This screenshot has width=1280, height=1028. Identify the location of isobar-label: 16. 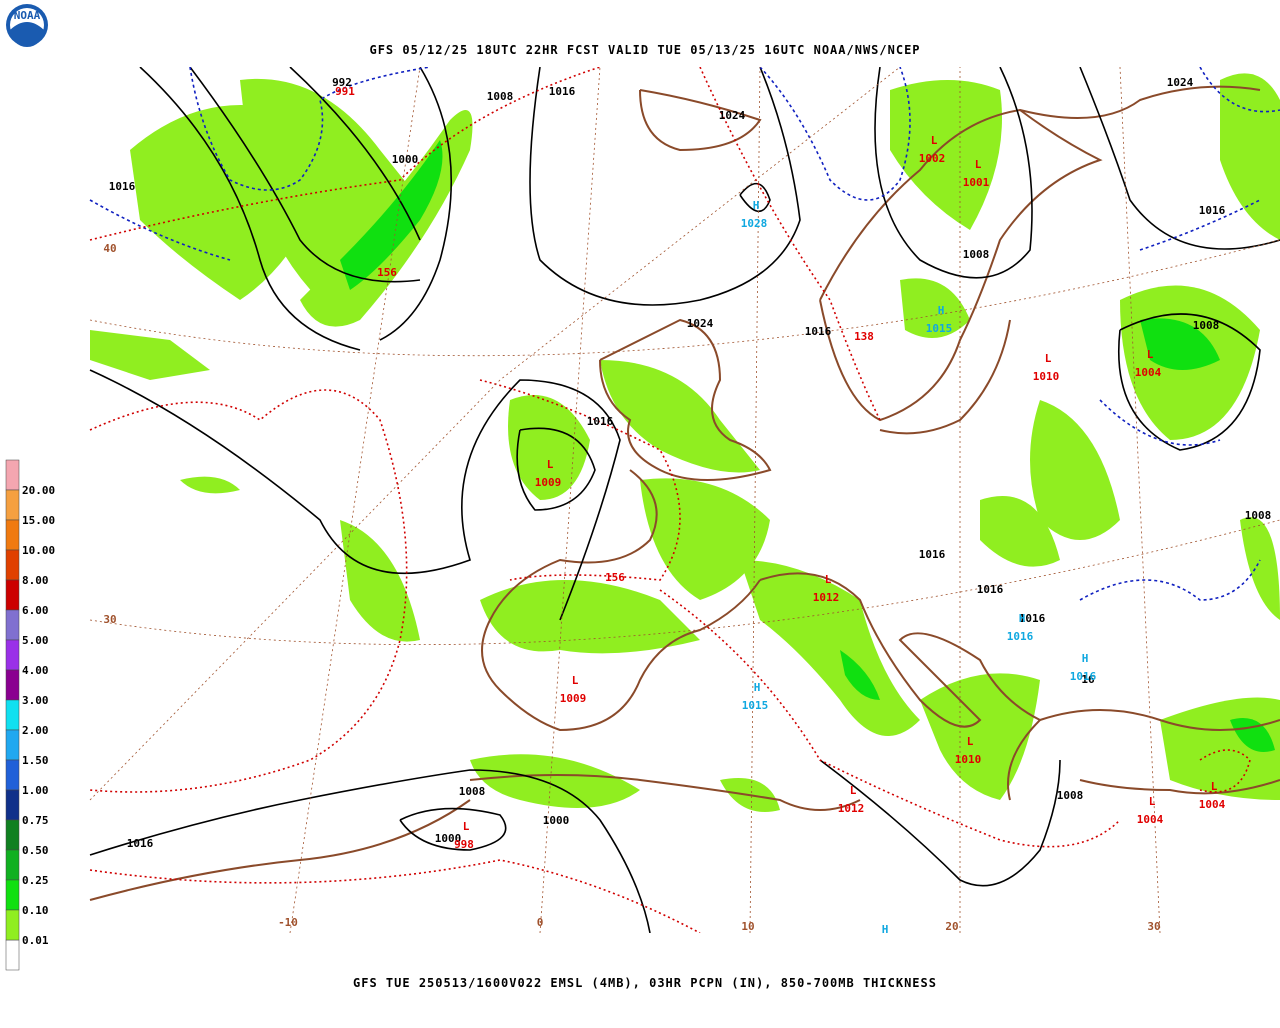
(1088, 679).